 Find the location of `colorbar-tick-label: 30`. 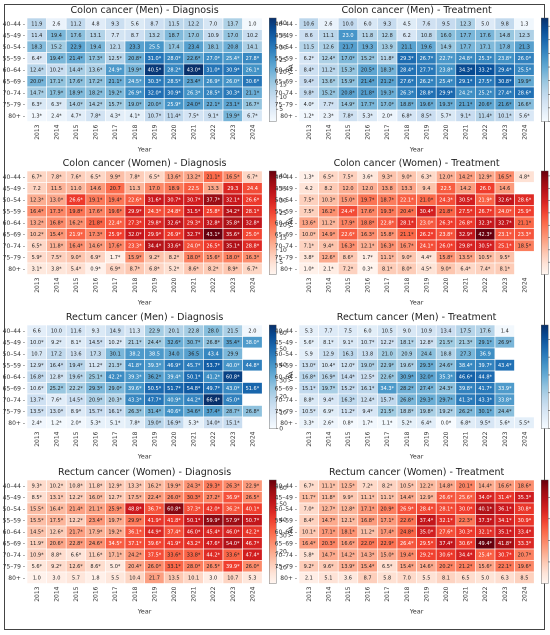

colorbar-tick-label: 30 is located at coordinates (283, 201).